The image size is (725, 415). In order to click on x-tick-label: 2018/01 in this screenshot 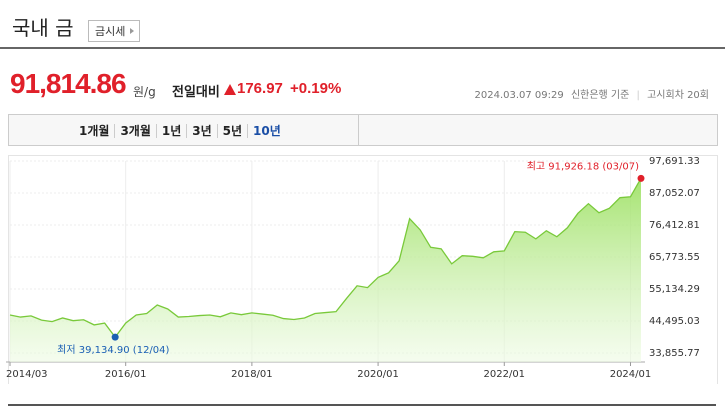, I will do `click(252, 374)`.